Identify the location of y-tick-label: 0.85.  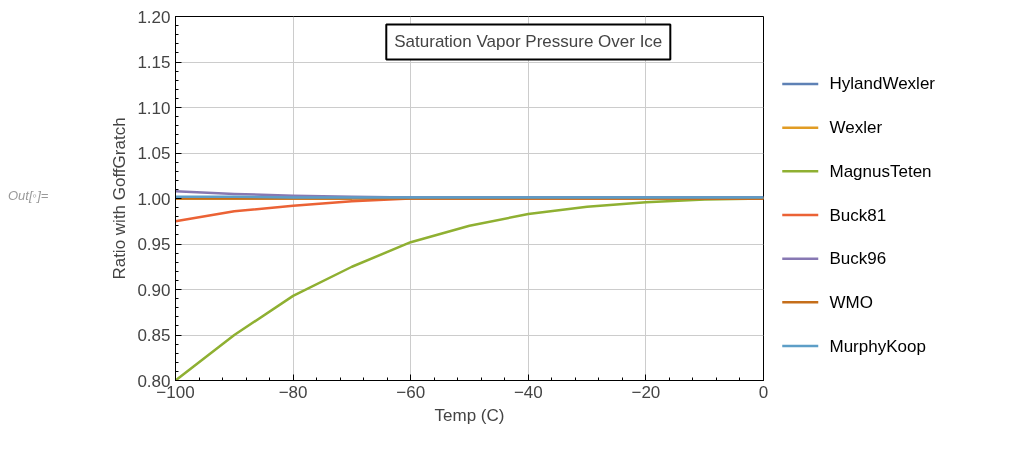
(154, 335).